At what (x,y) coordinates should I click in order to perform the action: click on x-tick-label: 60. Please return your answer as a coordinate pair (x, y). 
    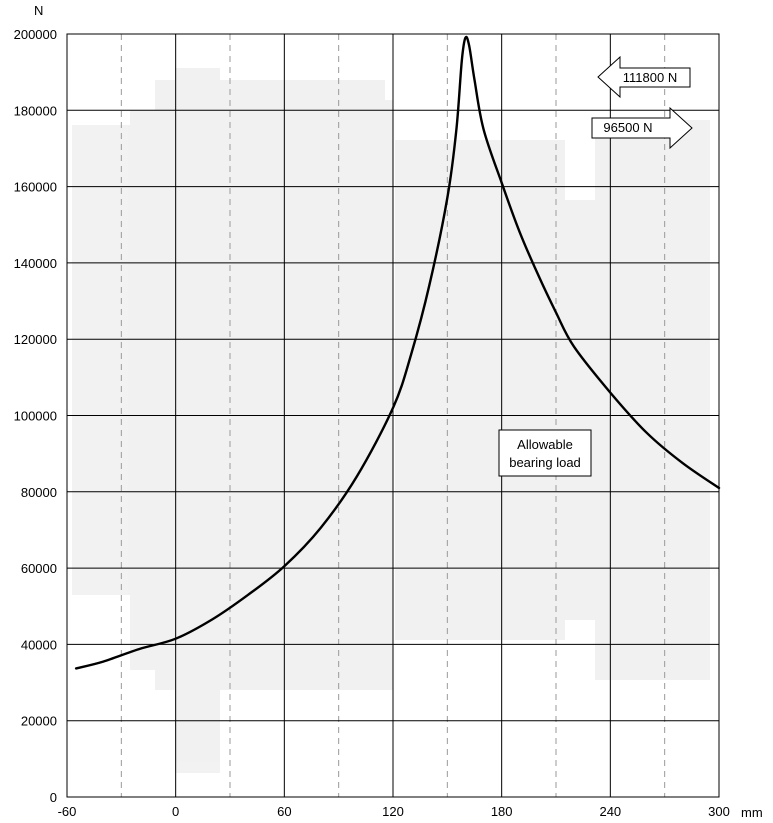
    Looking at the image, I should click on (284, 811).